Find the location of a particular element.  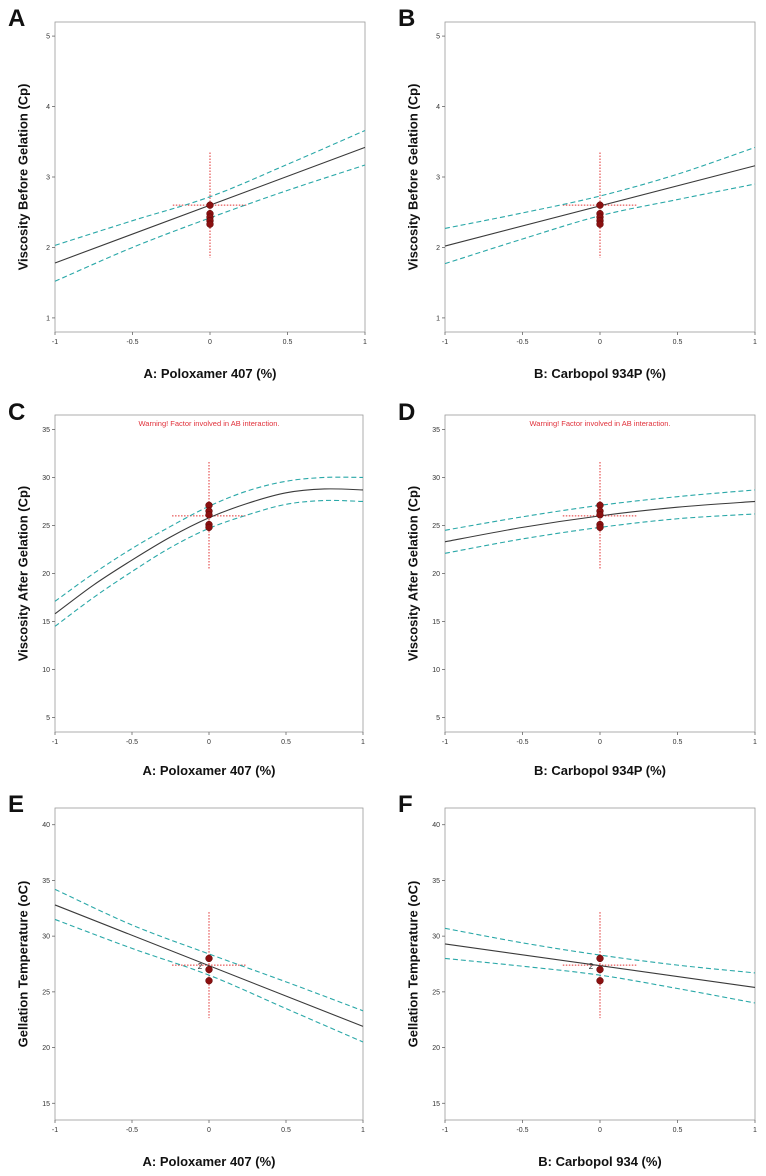

panel-letter: E is located at coordinates (16, 804).